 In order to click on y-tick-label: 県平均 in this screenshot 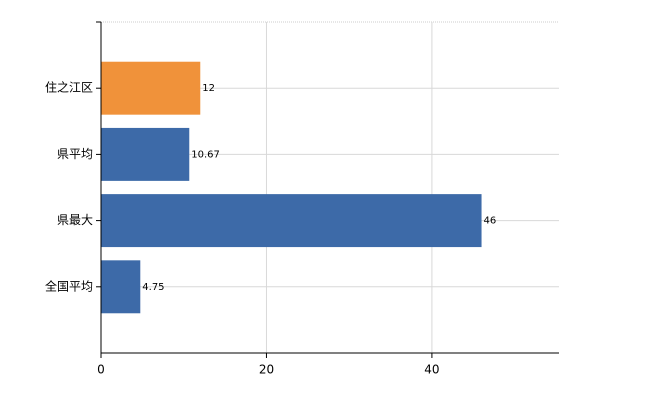, I will do `click(75, 154)`.